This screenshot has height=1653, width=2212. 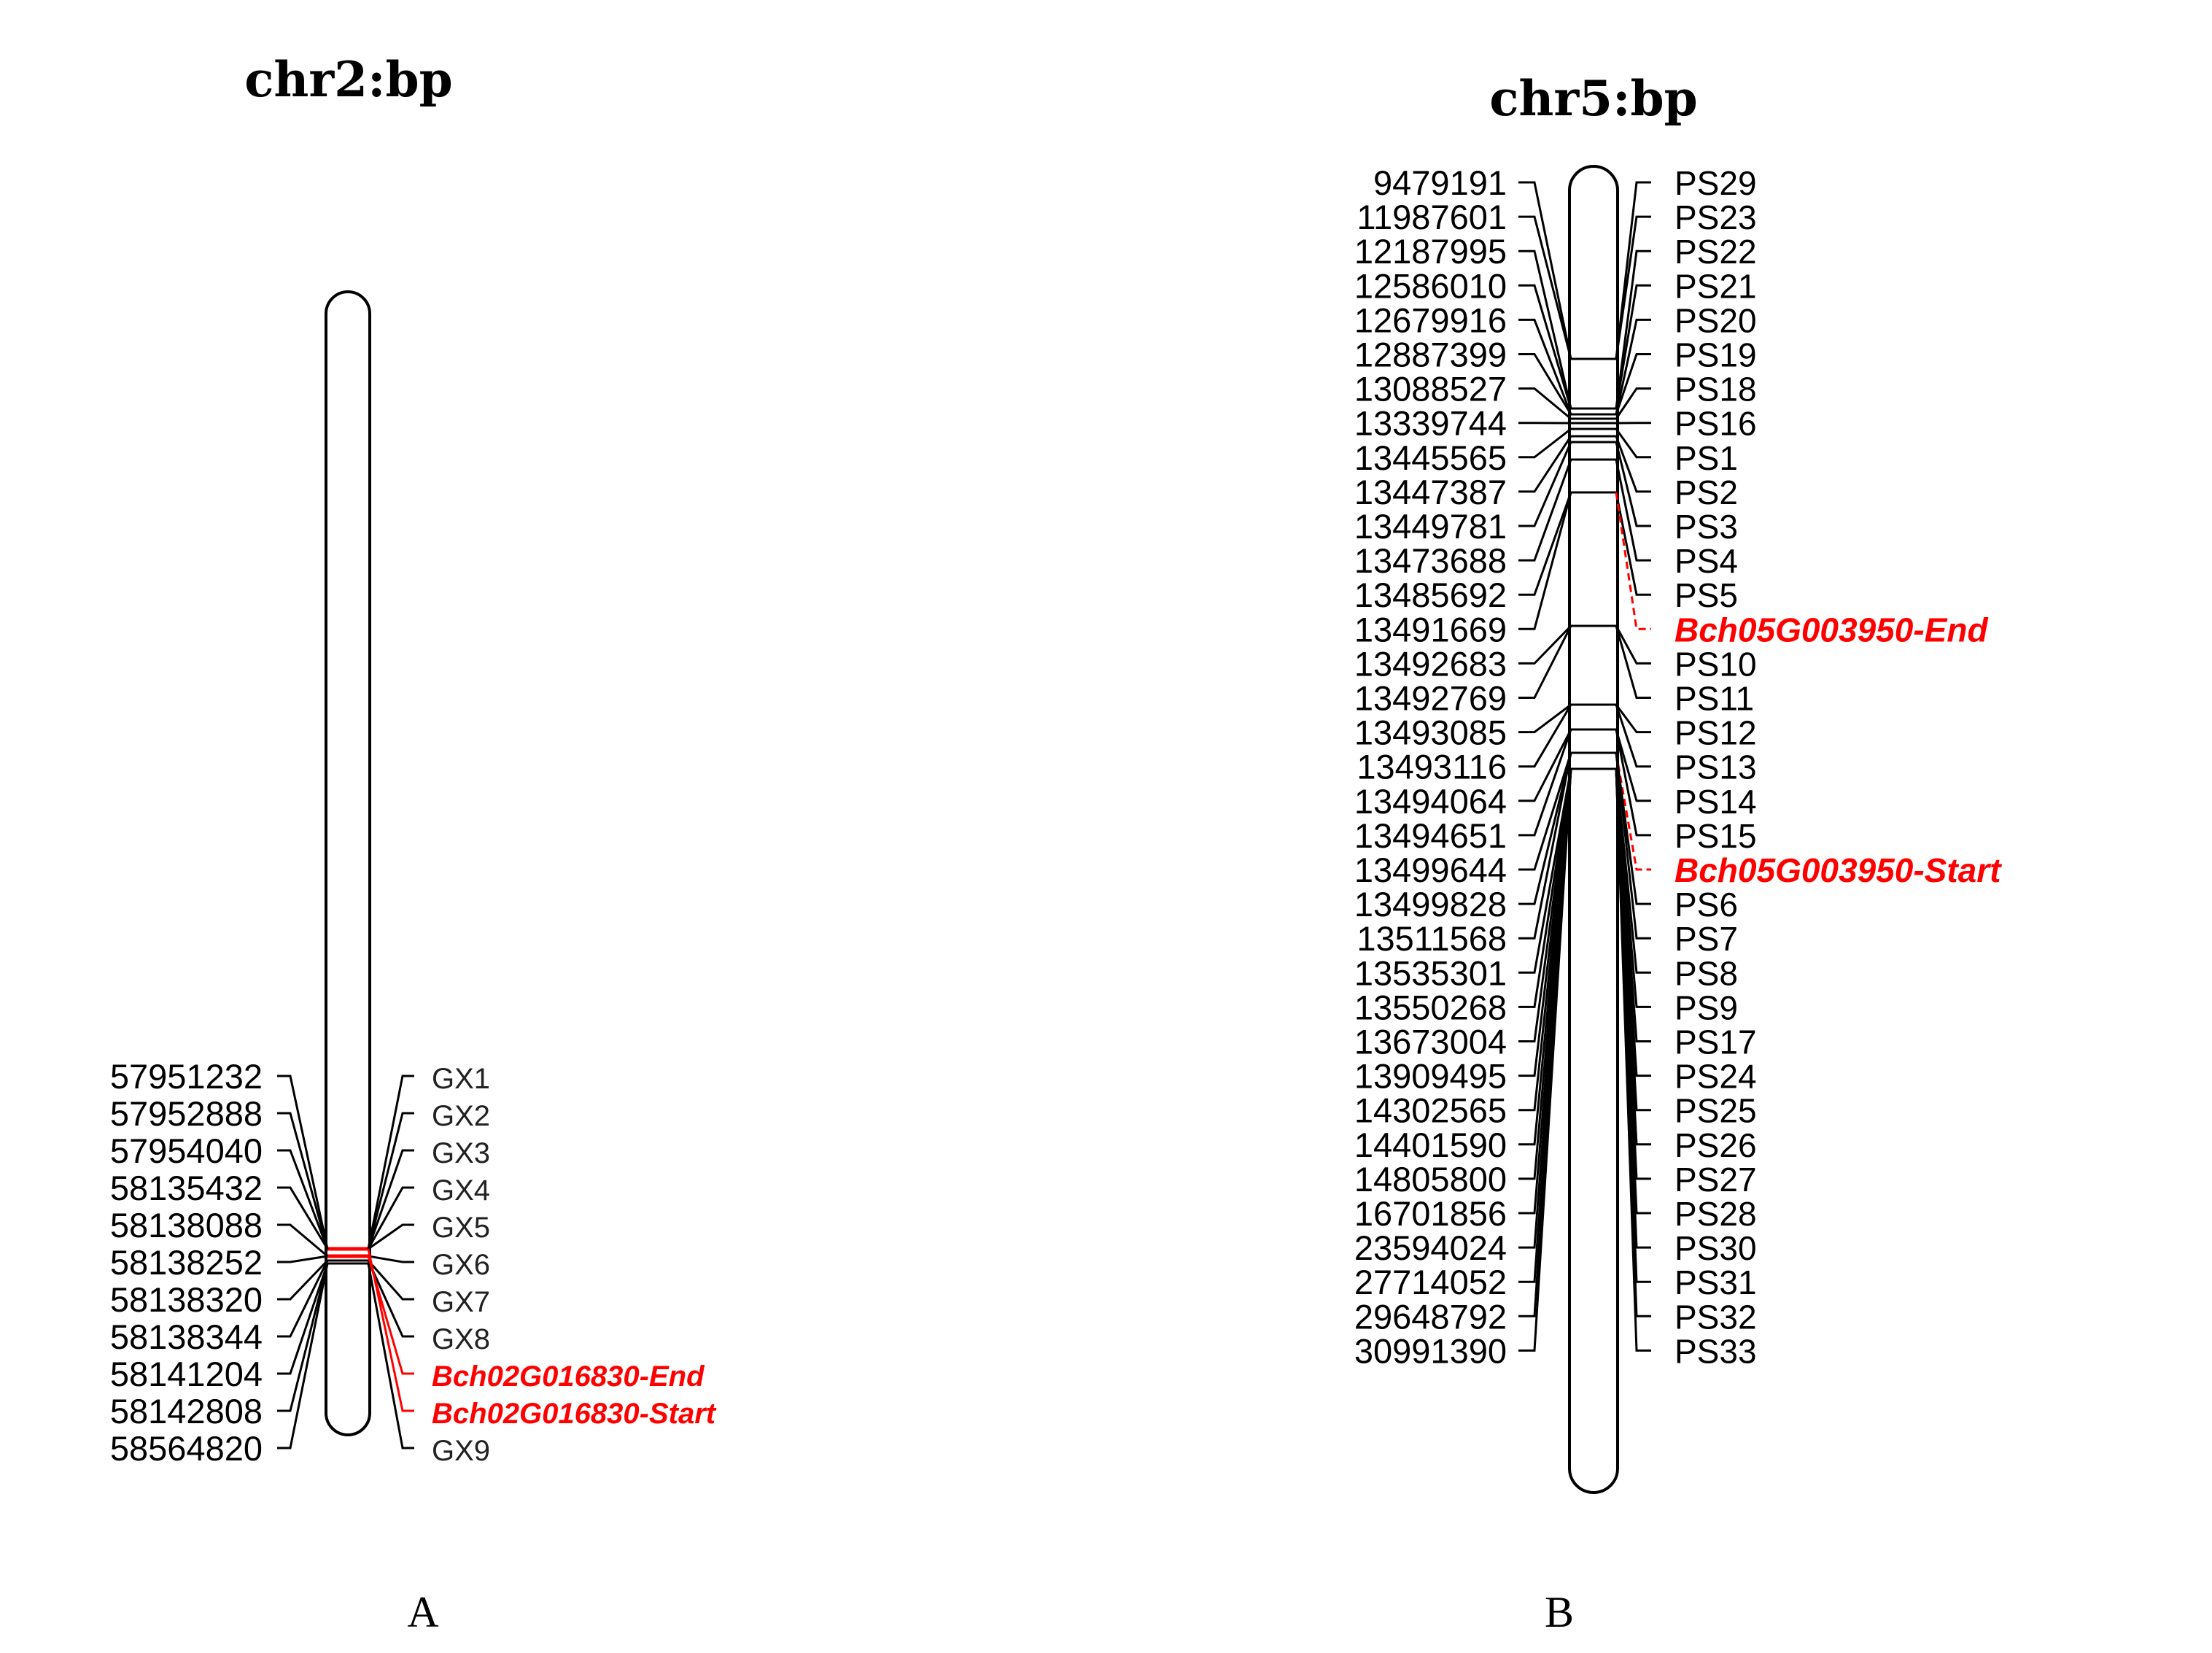 I want to click on marker-label: PS25, so click(x=1716, y=1111).